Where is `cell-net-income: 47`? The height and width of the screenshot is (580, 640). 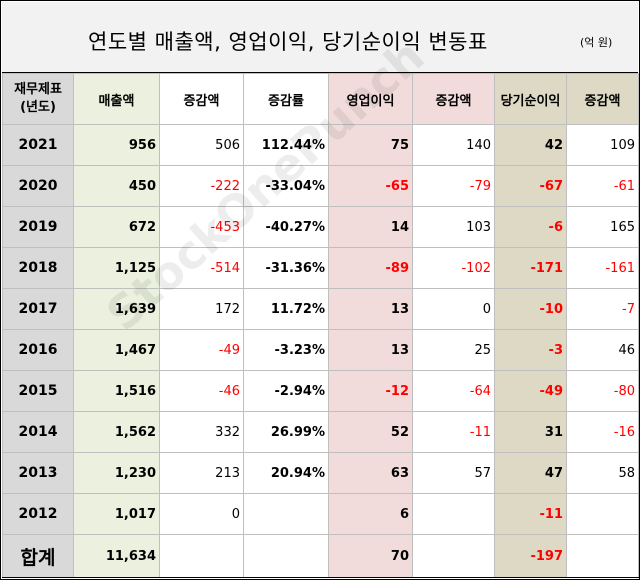
cell-net-income: 47 is located at coordinates (530, 473).